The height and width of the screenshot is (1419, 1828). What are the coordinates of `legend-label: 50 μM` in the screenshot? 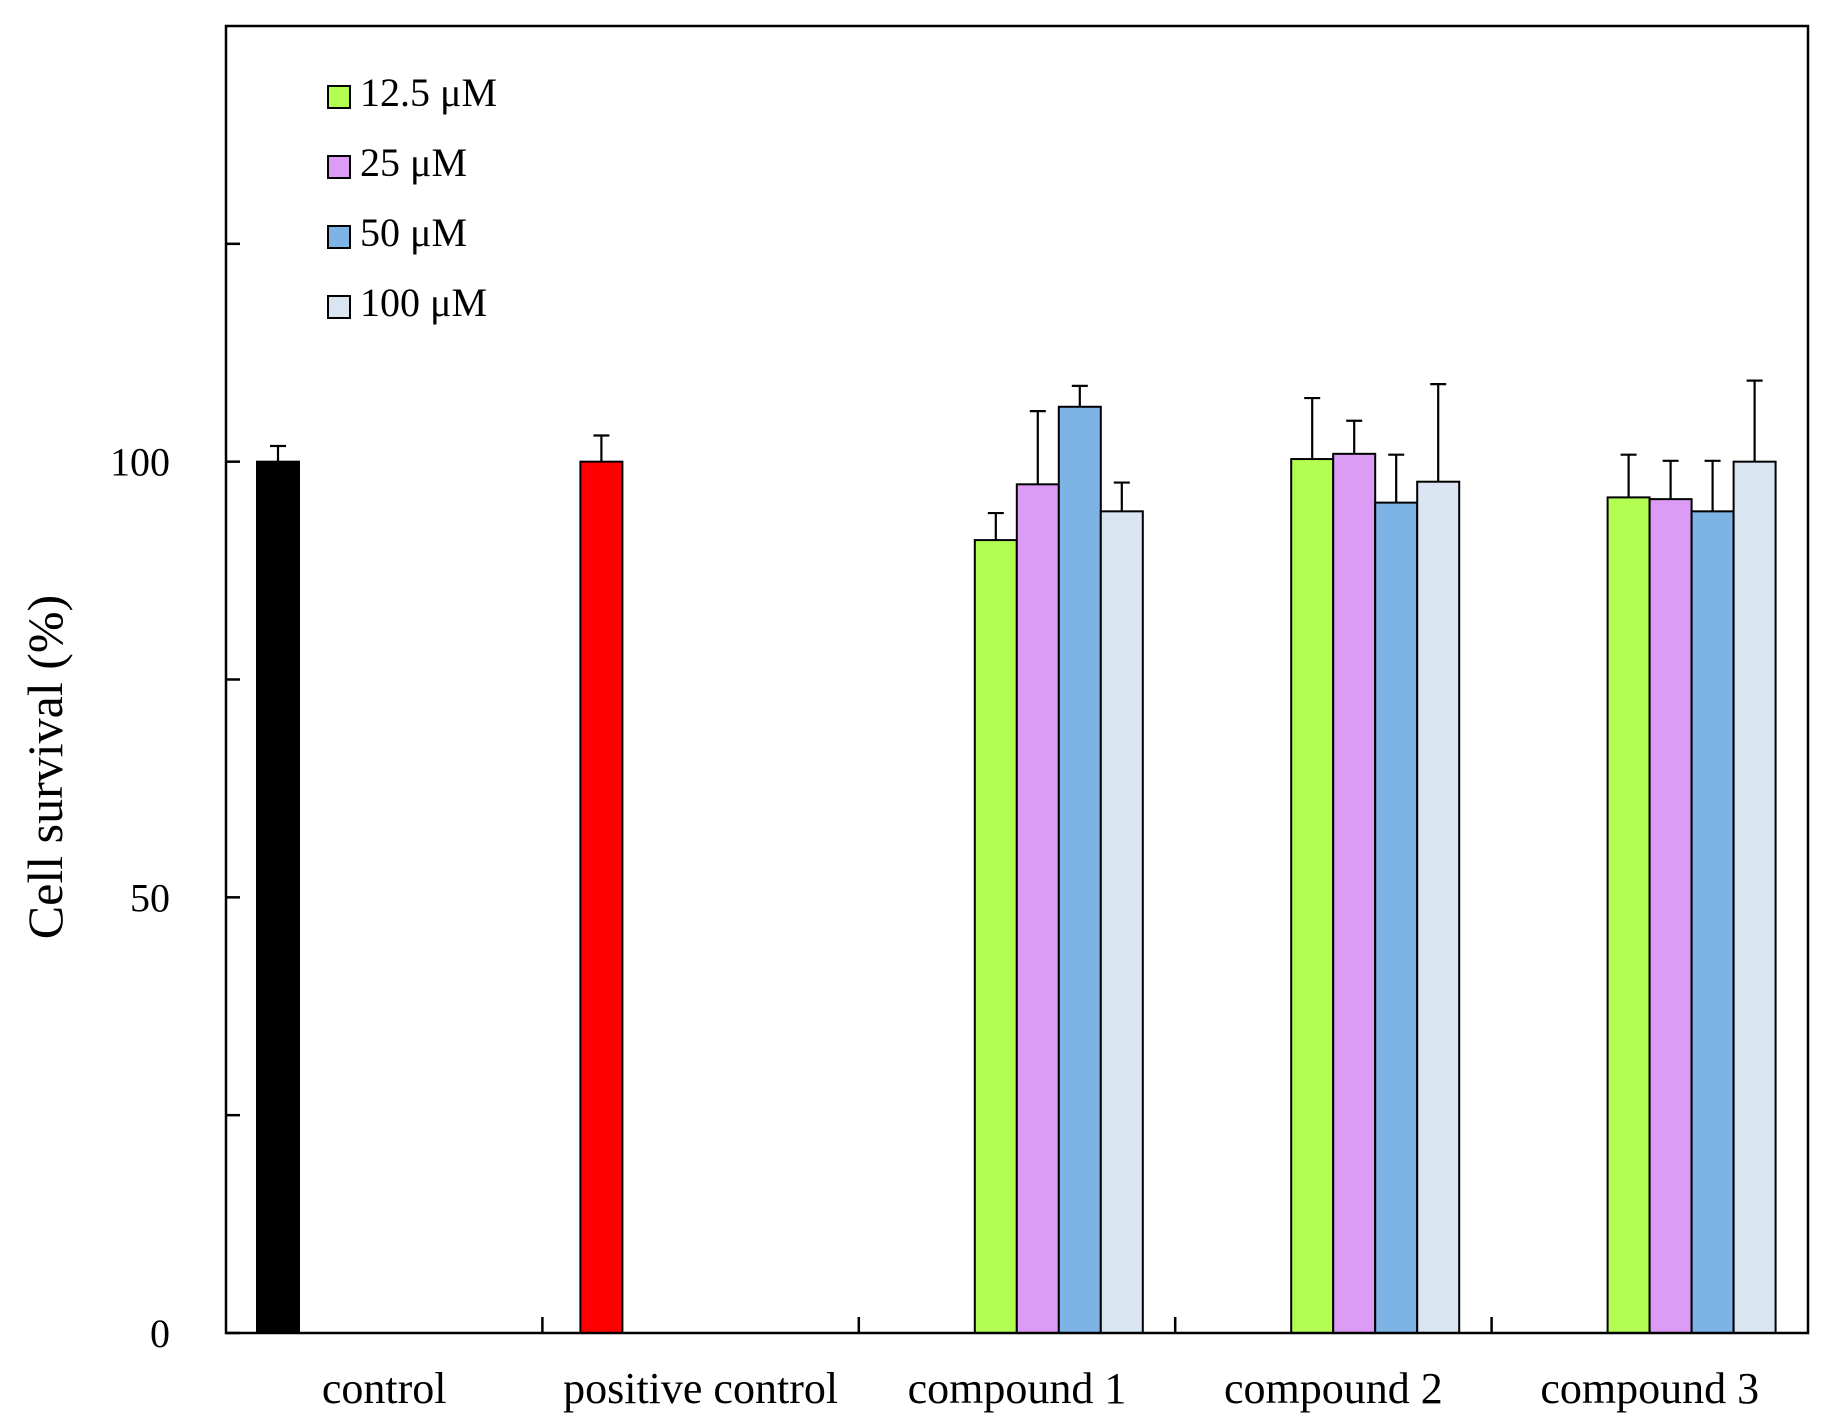 It's located at (413, 232).